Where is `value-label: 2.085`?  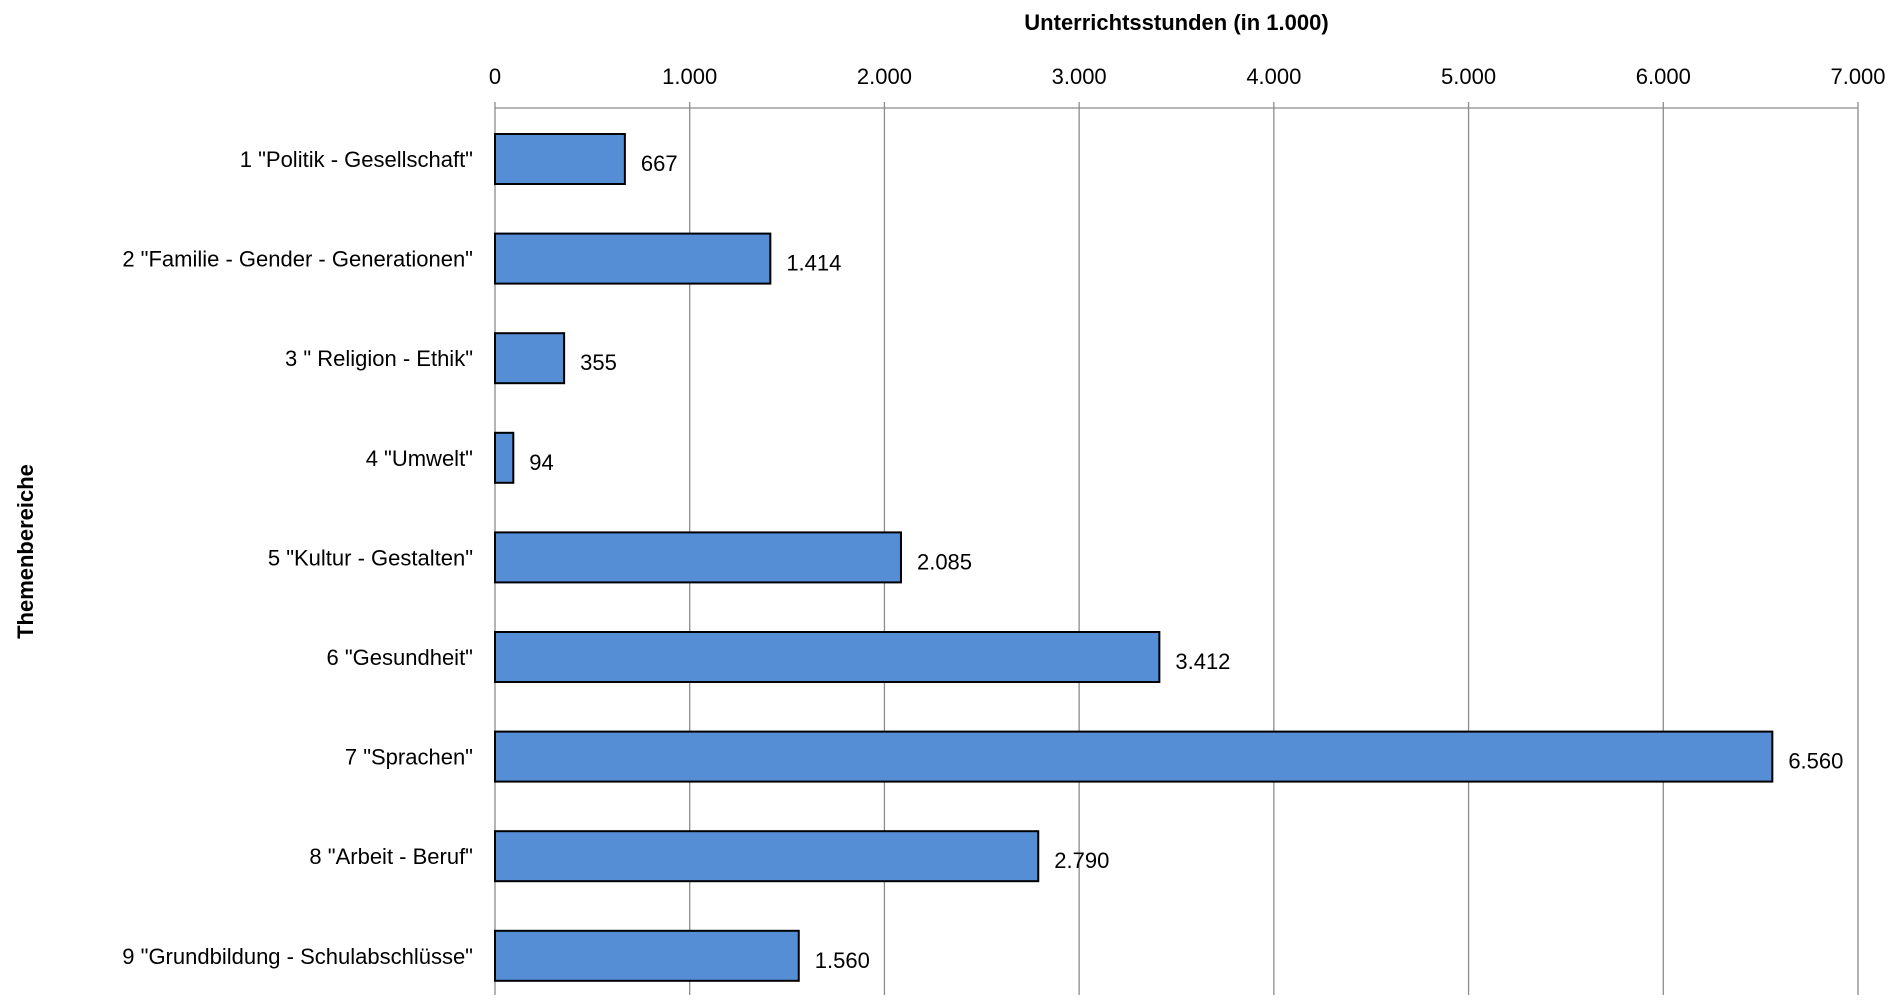 value-label: 2.085 is located at coordinates (944, 561).